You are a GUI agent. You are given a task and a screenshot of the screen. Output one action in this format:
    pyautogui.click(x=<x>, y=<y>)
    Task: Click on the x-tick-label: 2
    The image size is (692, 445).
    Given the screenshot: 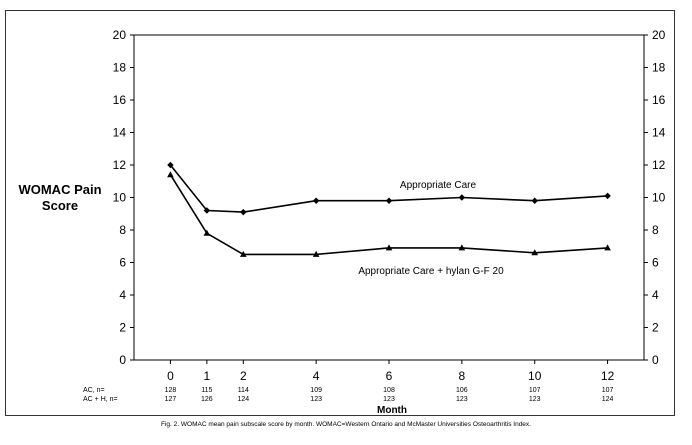 What is the action you would take?
    pyautogui.click(x=243, y=376)
    